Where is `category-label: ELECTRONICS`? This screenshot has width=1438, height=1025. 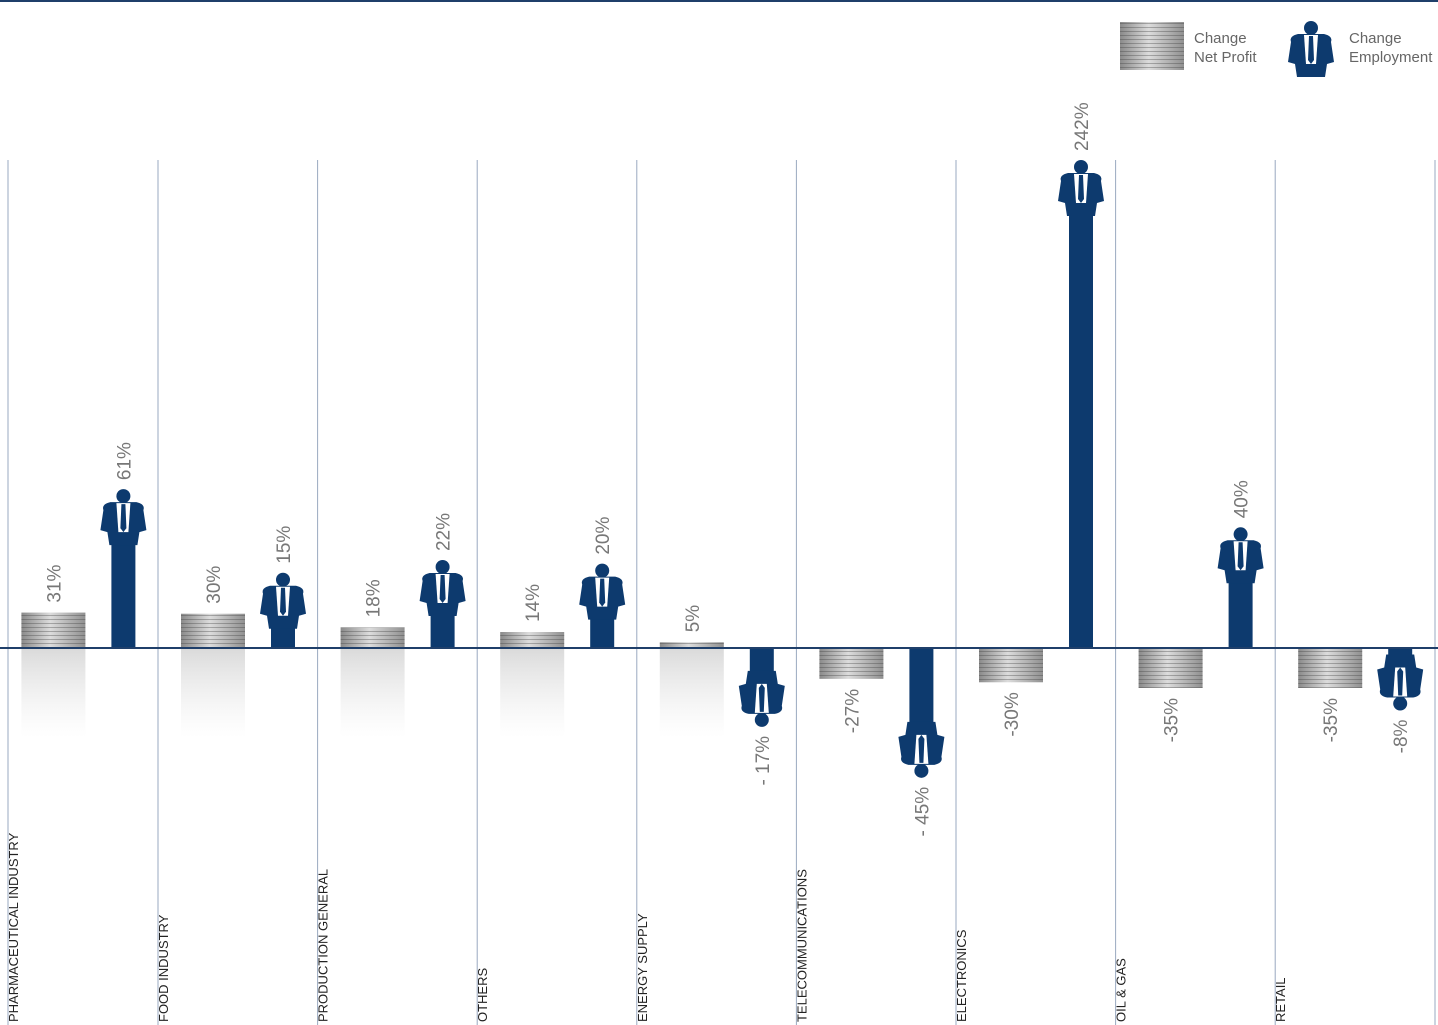 category-label: ELECTRONICS is located at coordinates (961, 975).